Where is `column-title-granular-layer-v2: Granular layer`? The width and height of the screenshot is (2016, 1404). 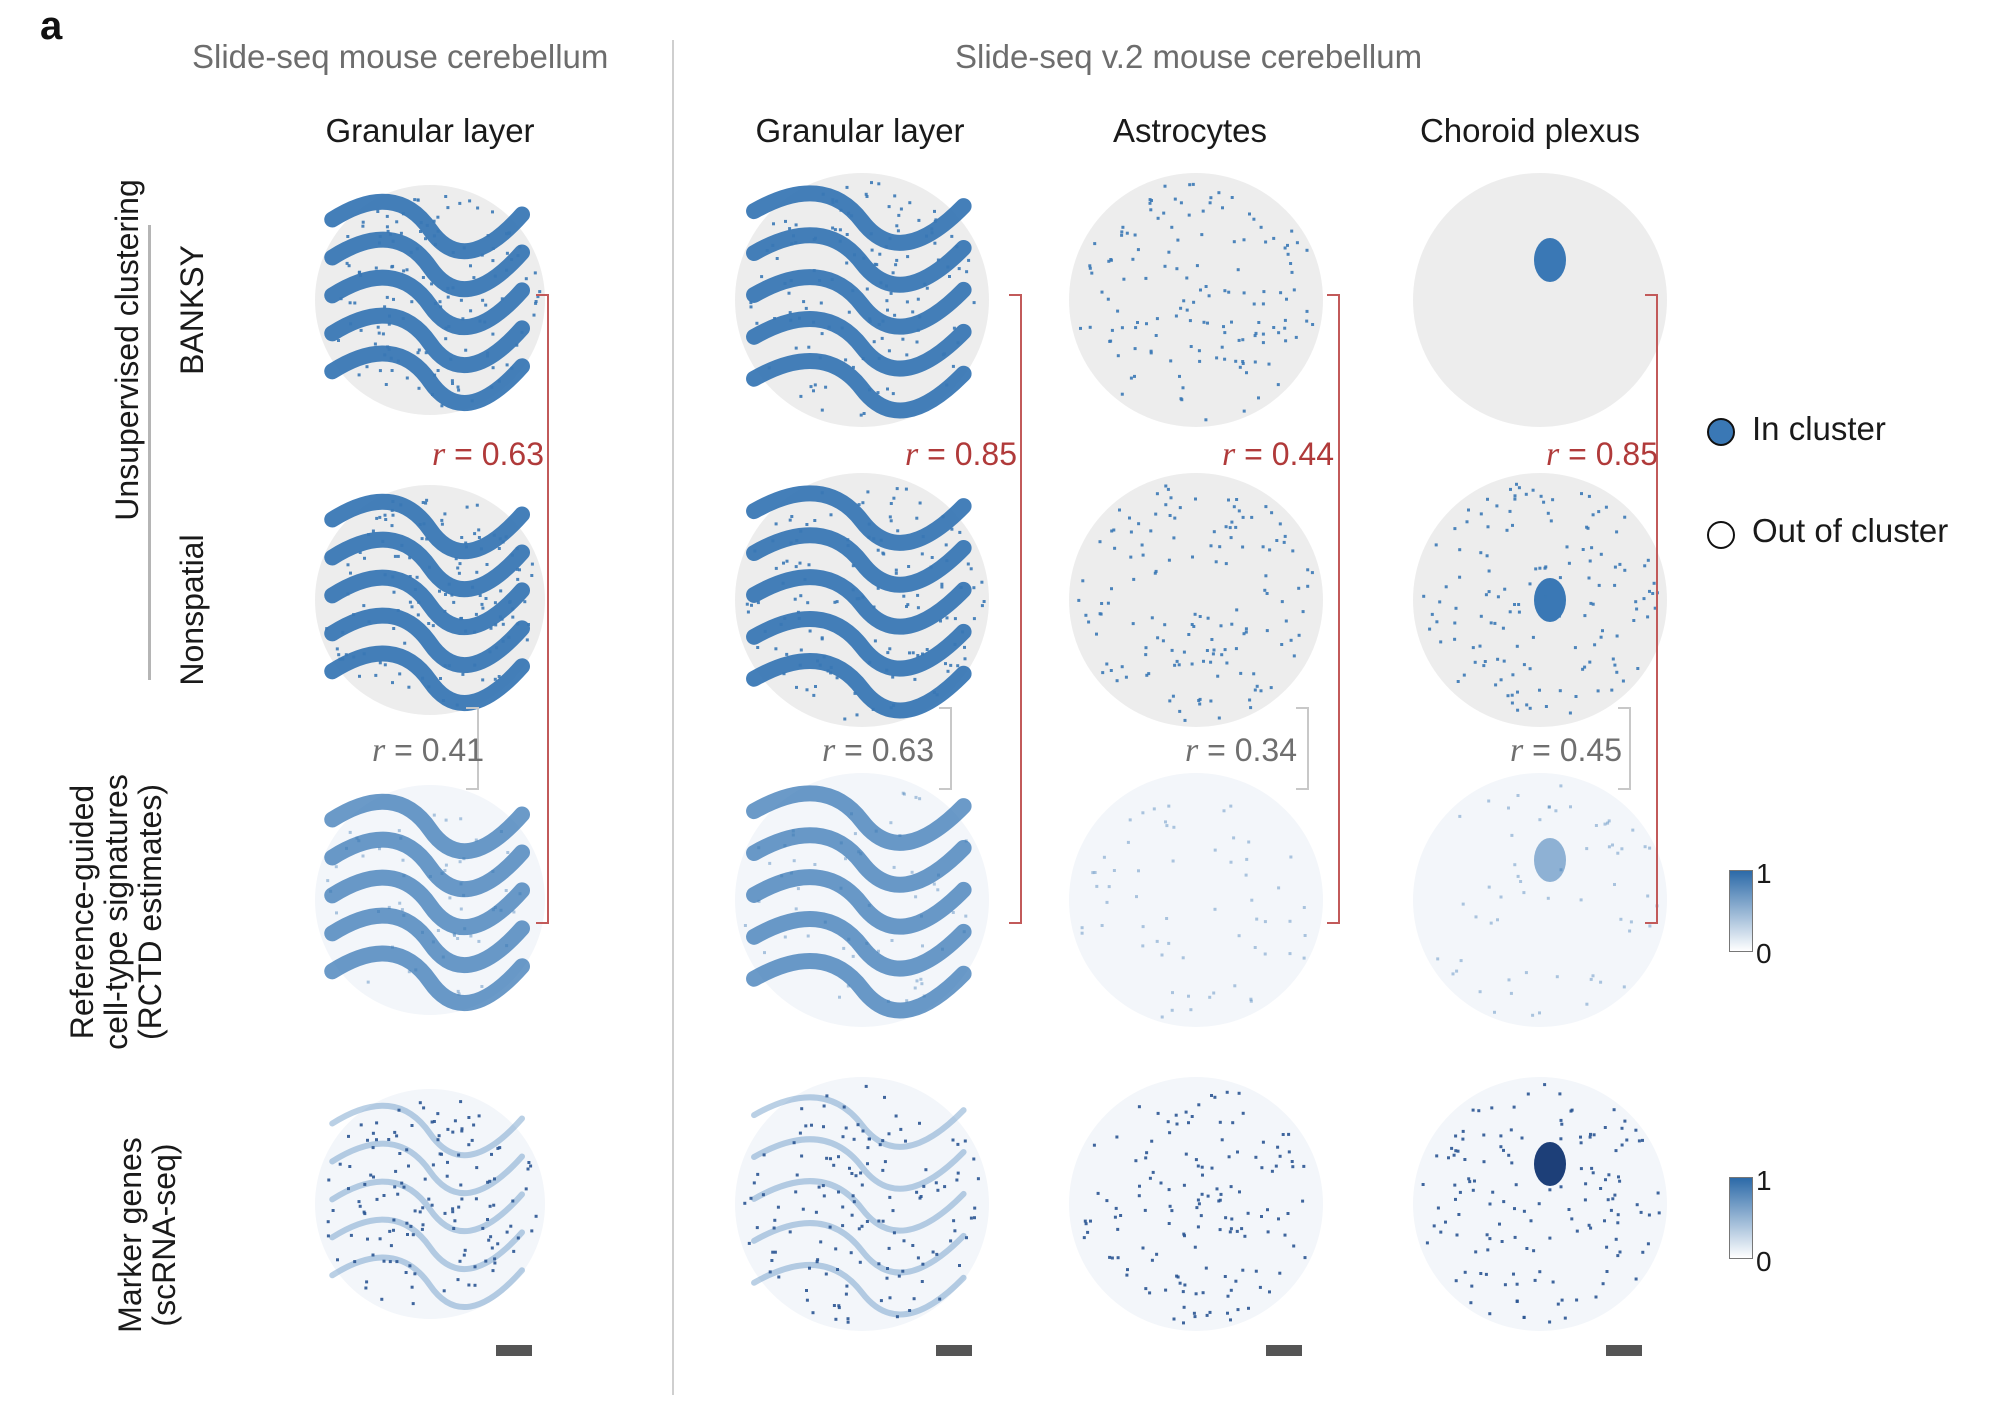
column-title-granular-layer-v2: Granular layer is located at coordinates (860, 130).